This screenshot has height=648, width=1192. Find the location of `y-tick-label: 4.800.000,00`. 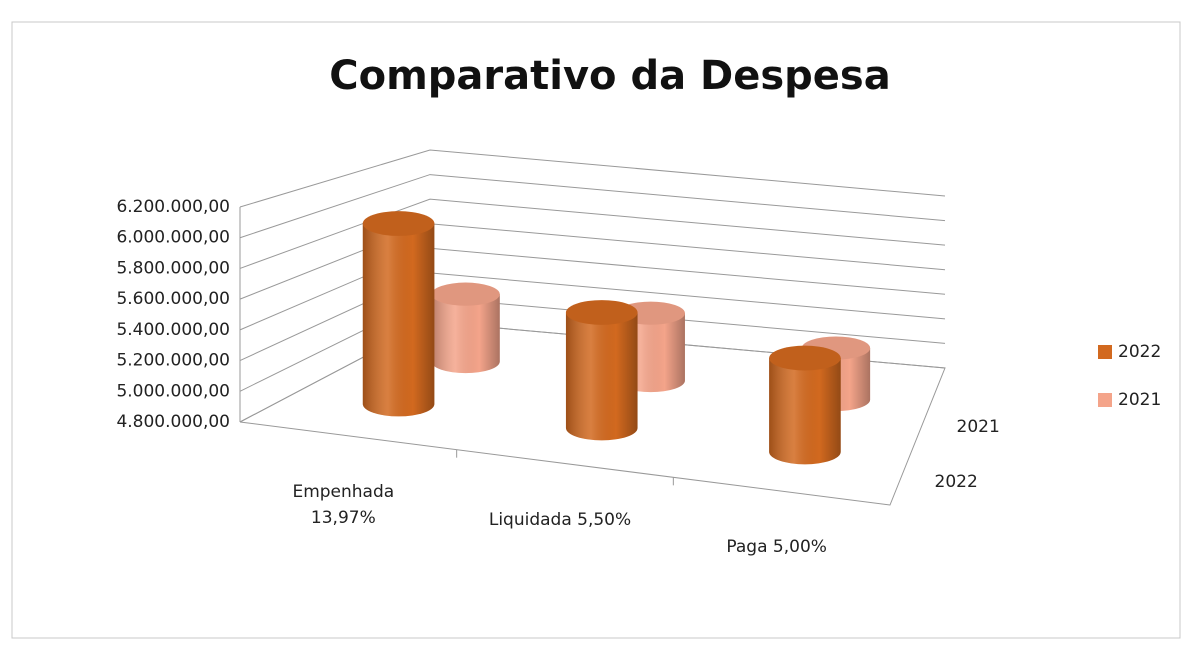

y-tick-label: 4.800.000,00 is located at coordinates (173, 422).